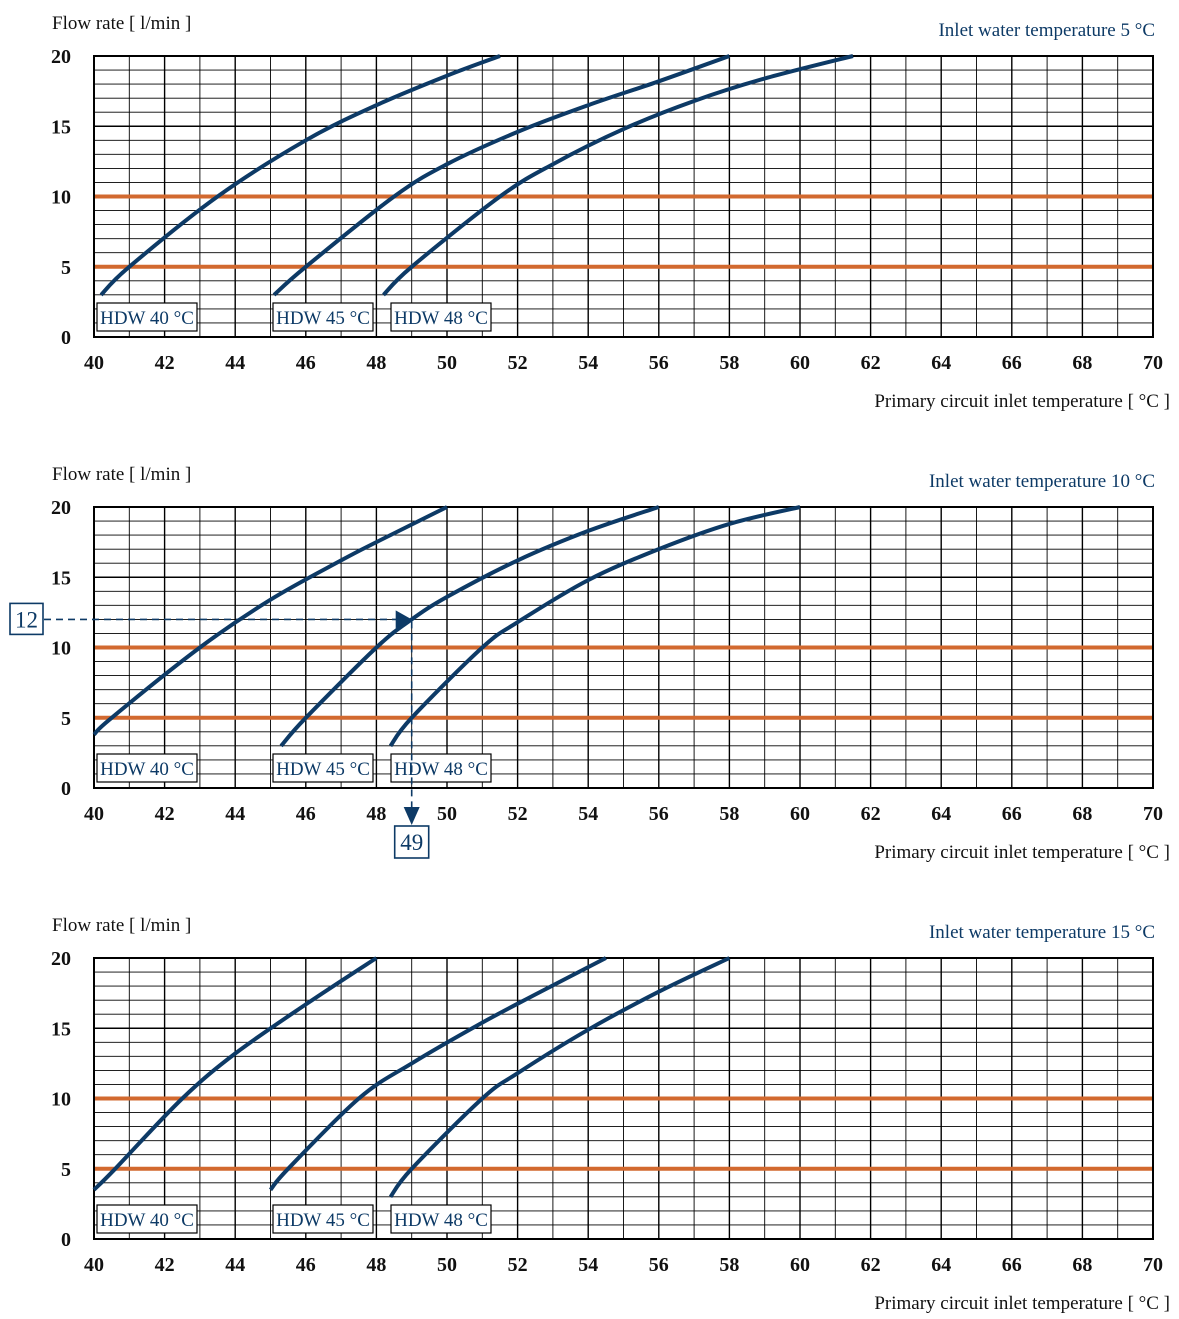 The width and height of the screenshot is (1179, 1319). Describe the element at coordinates (1046, 30) in the screenshot. I see `chart-subtitle: Inlet water temperature 5 °C` at that location.